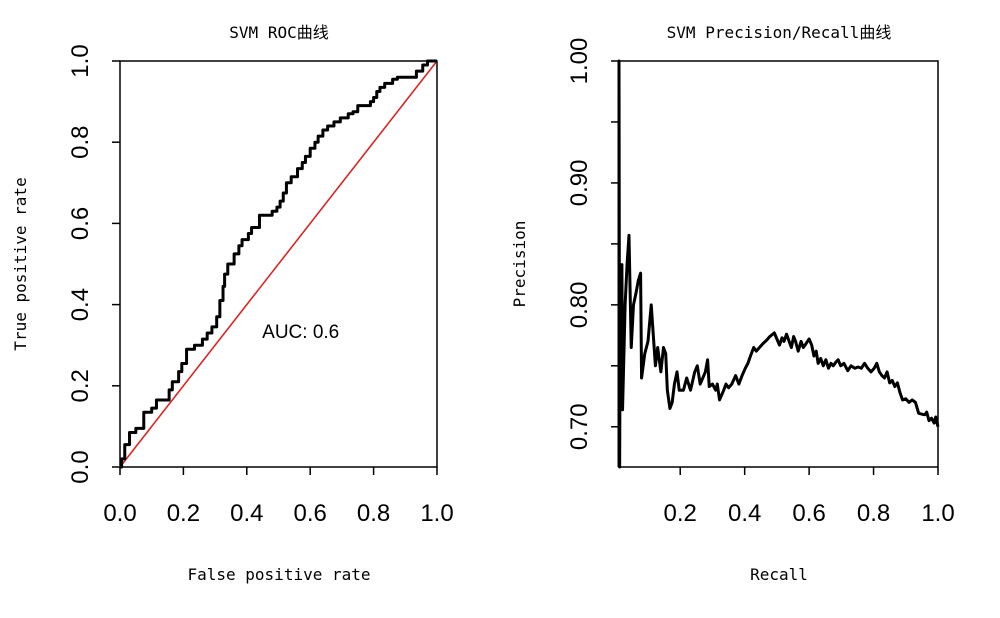  What do you see at coordinates (80, 304) in the screenshot?
I see `roc-y-tick-label: 0.4` at bounding box center [80, 304].